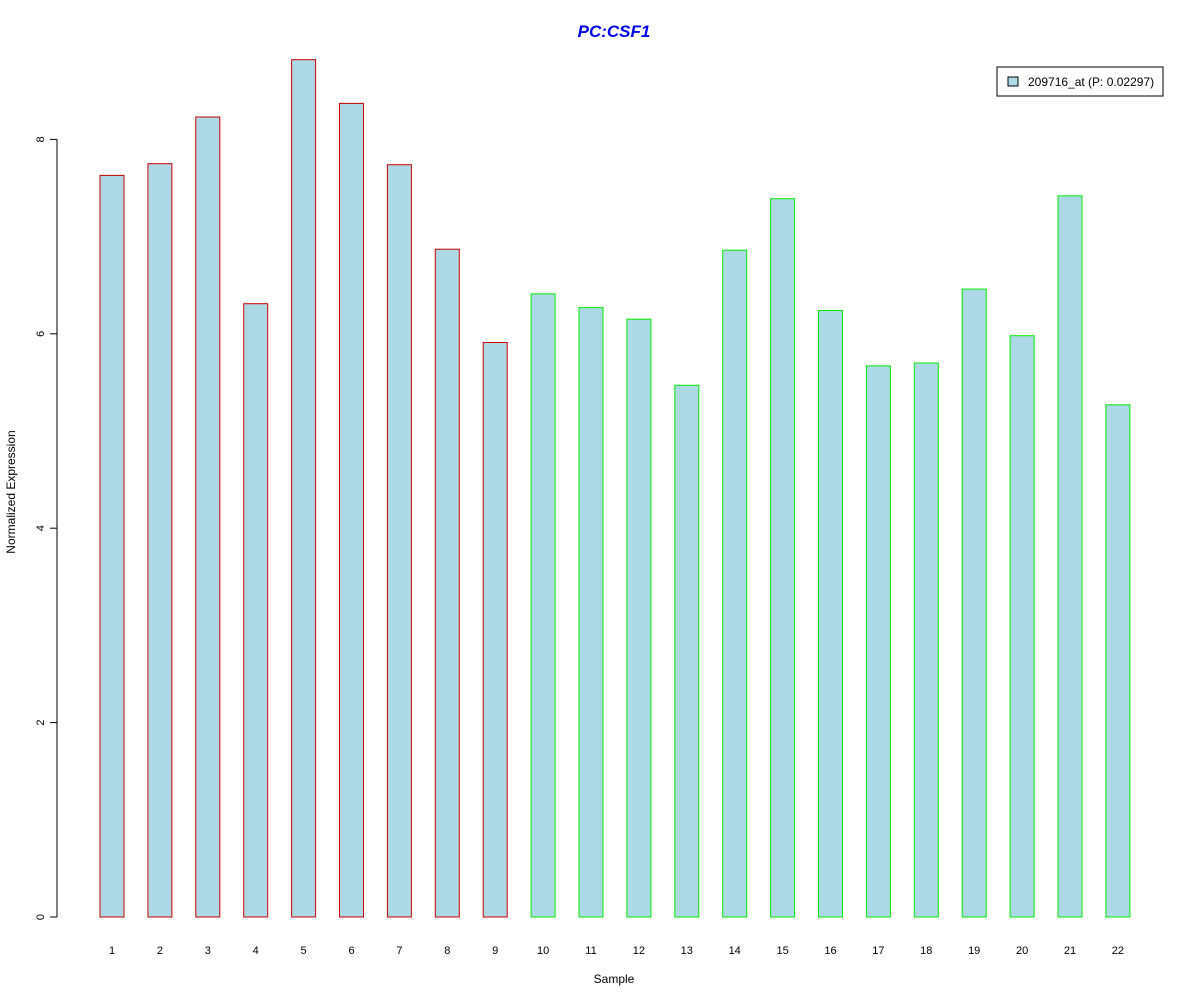 This screenshot has width=1200, height=1000. I want to click on x-tick-label: 6, so click(351, 951).